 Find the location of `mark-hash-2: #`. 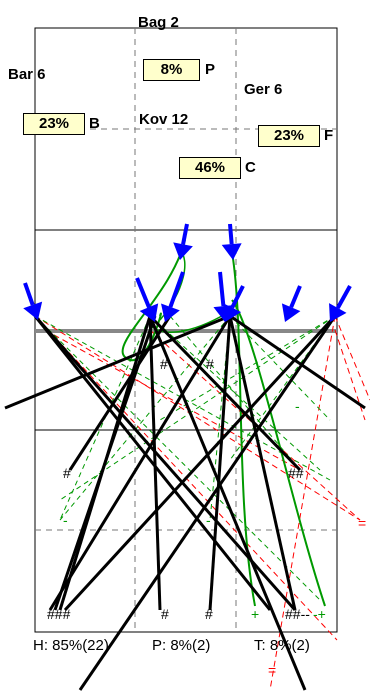

mark-hash-2: # is located at coordinates (210, 364).